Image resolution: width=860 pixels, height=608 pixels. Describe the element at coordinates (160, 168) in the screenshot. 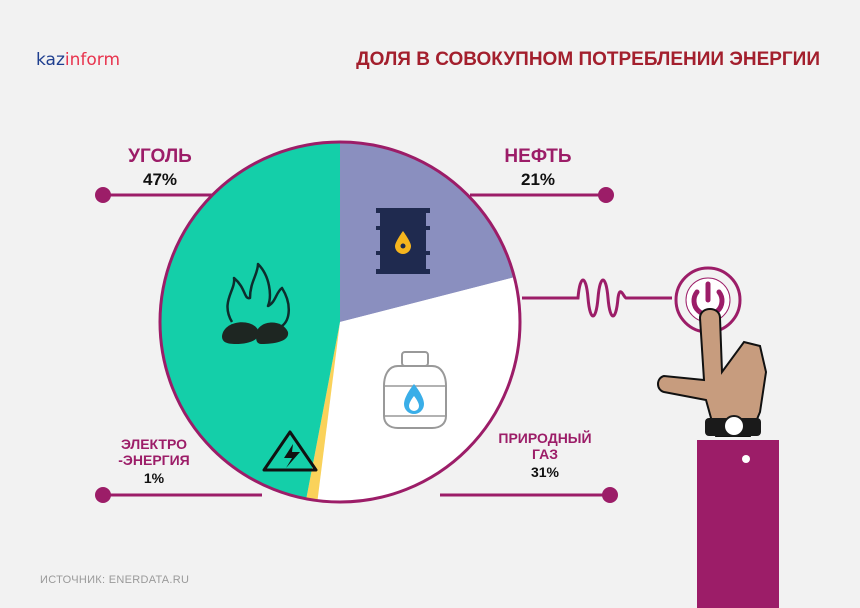

I see `coal-label: УГОЛЬ 47%` at that location.